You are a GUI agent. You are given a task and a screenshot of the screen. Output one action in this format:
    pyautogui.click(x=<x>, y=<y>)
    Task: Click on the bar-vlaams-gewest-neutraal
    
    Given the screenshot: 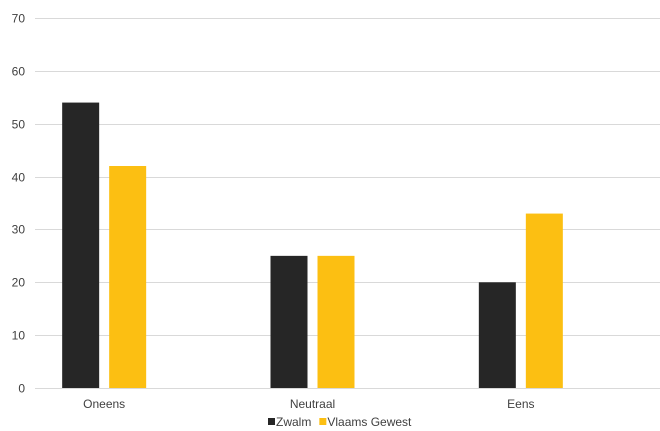 What is the action you would take?
    pyautogui.click(x=336, y=321)
    